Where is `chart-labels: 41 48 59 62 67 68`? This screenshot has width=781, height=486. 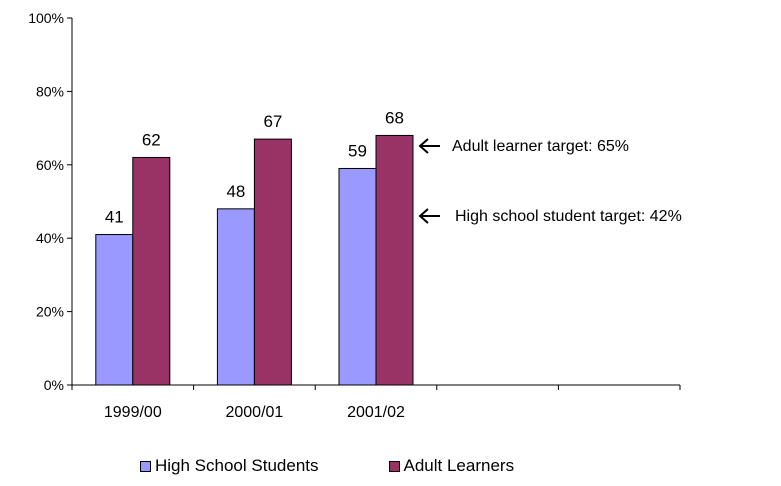 chart-labels: 41 48 59 62 67 68 is located at coordinates (254, 167).